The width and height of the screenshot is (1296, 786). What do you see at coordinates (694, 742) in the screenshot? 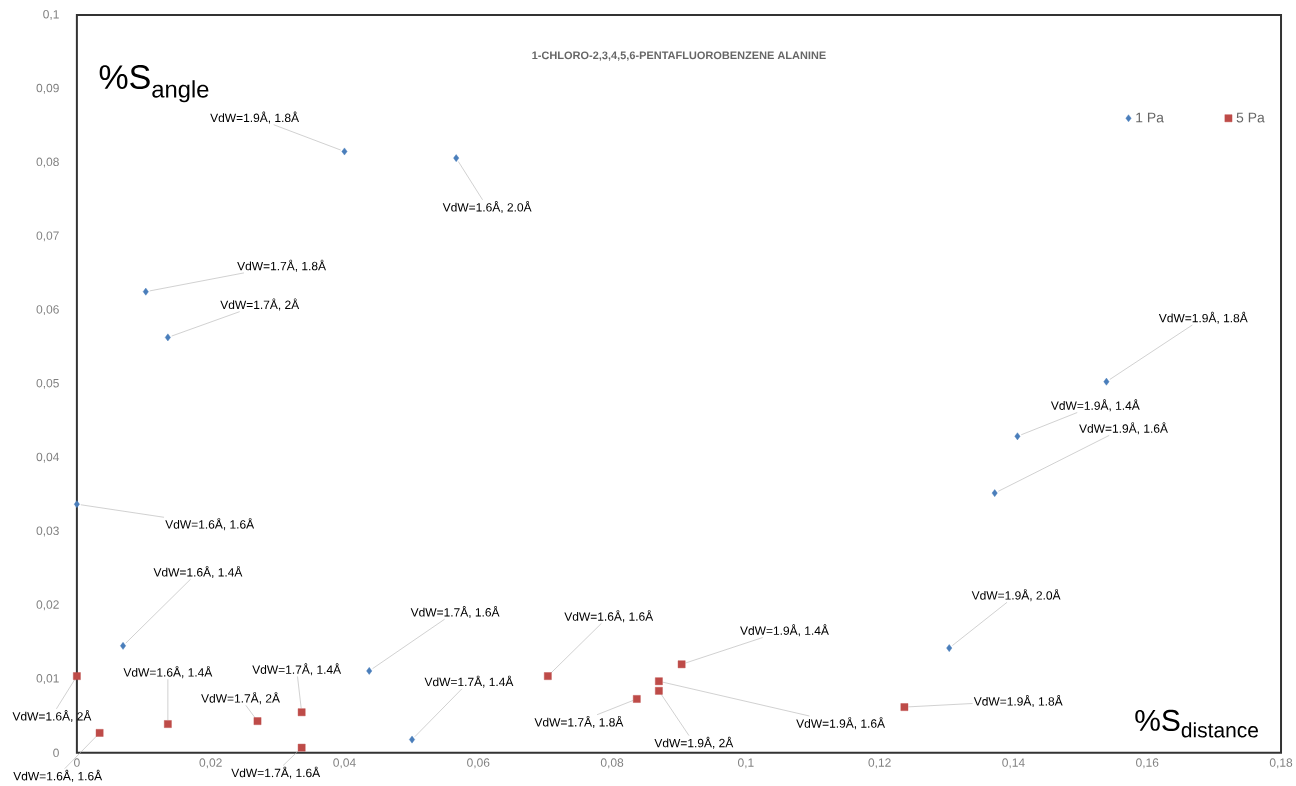
I see `annotation: VdW=1.9Å, 2Å` at bounding box center [694, 742].